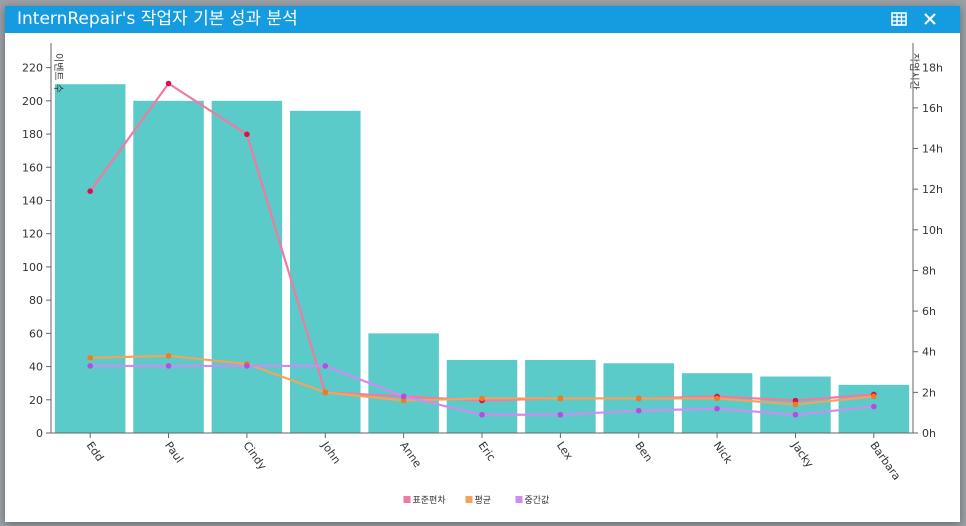  What do you see at coordinates (802, 454) in the screenshot?
I see `x-tick-label-jacky: Jacky` at bounding box center [802, 454].